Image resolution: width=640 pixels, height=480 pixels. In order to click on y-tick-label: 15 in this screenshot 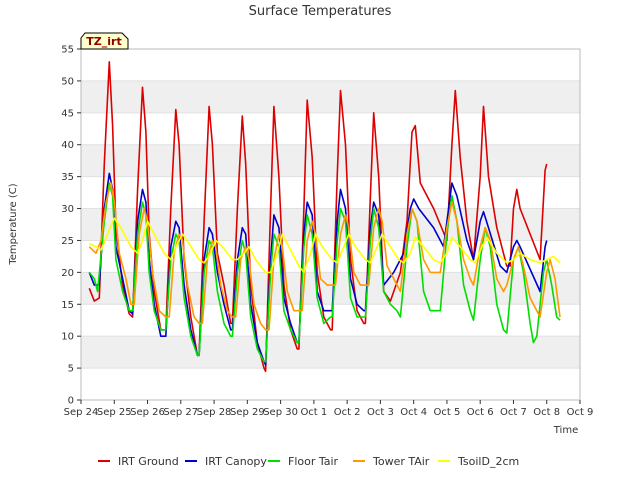, I will do `click(67, 305)`.